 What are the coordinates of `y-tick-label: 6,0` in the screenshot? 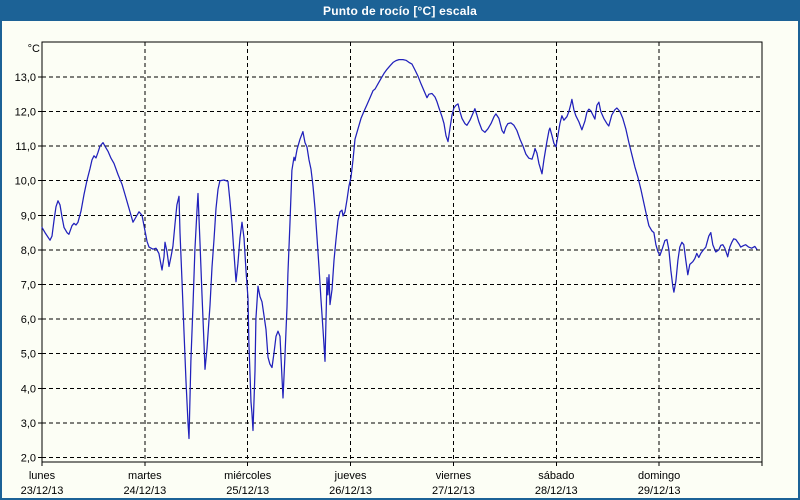 It's located at (28, 320).